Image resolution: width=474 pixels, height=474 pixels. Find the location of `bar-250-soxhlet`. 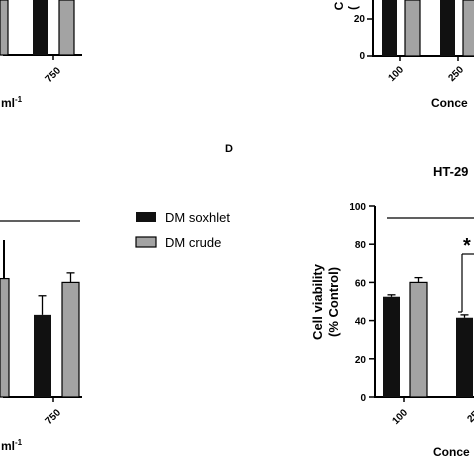

bar-250-soxhlet is located at coordinates (447, 28).